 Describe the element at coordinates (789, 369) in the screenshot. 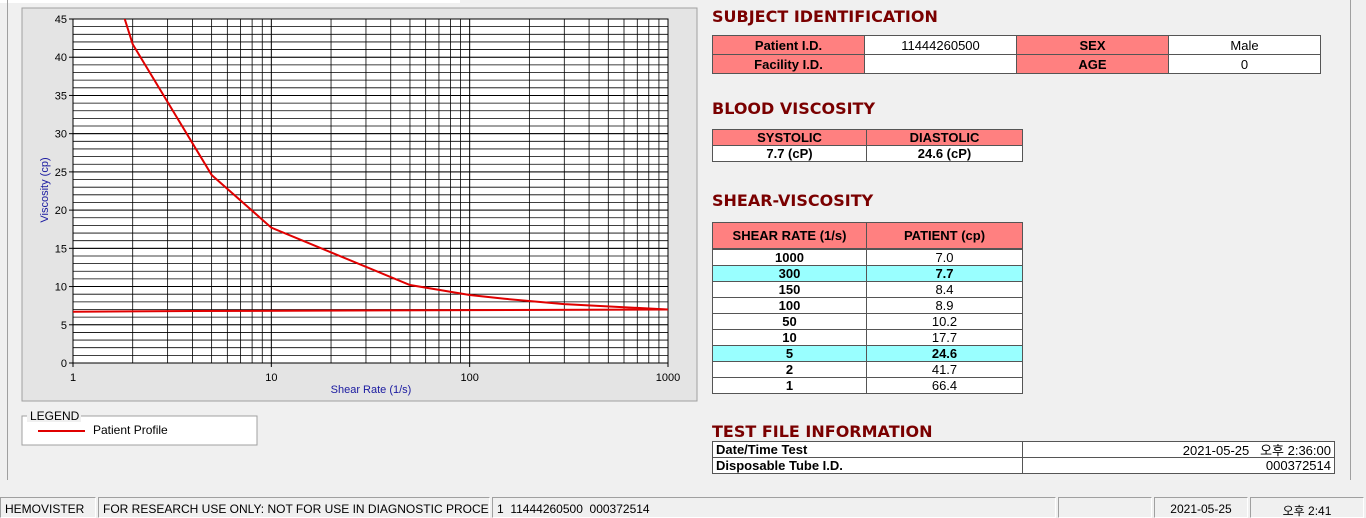

I see `shear-rate: 2` at that location.